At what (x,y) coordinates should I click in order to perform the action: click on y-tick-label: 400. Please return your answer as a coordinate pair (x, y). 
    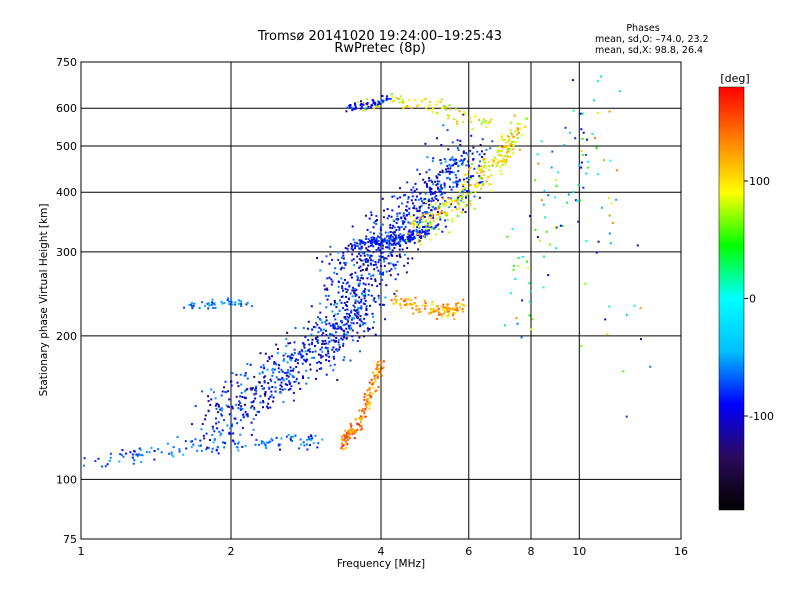
    Looking at the image, I should click on (66, 192).